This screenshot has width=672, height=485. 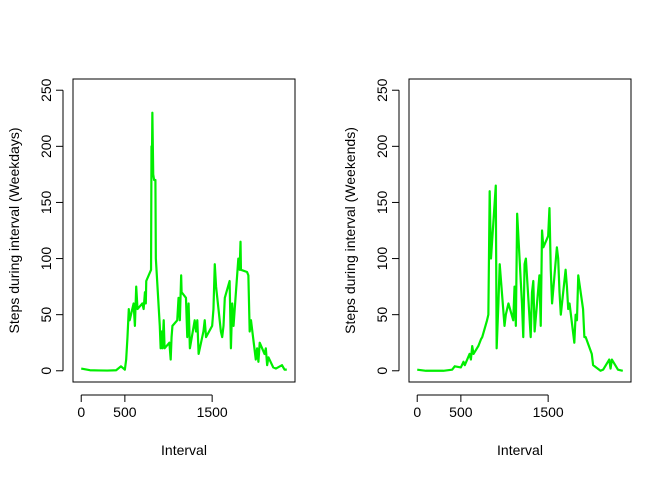 I want to click on y-axis-label: Steps during interval (Weekdays), so click(x=14, y=231).